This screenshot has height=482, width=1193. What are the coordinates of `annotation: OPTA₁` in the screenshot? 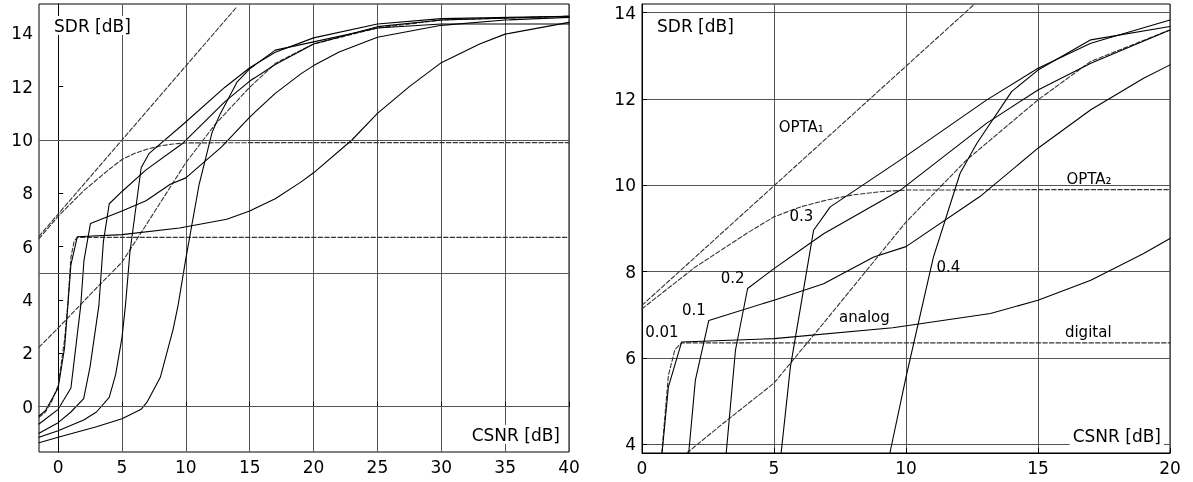 It's located at (801, 126).